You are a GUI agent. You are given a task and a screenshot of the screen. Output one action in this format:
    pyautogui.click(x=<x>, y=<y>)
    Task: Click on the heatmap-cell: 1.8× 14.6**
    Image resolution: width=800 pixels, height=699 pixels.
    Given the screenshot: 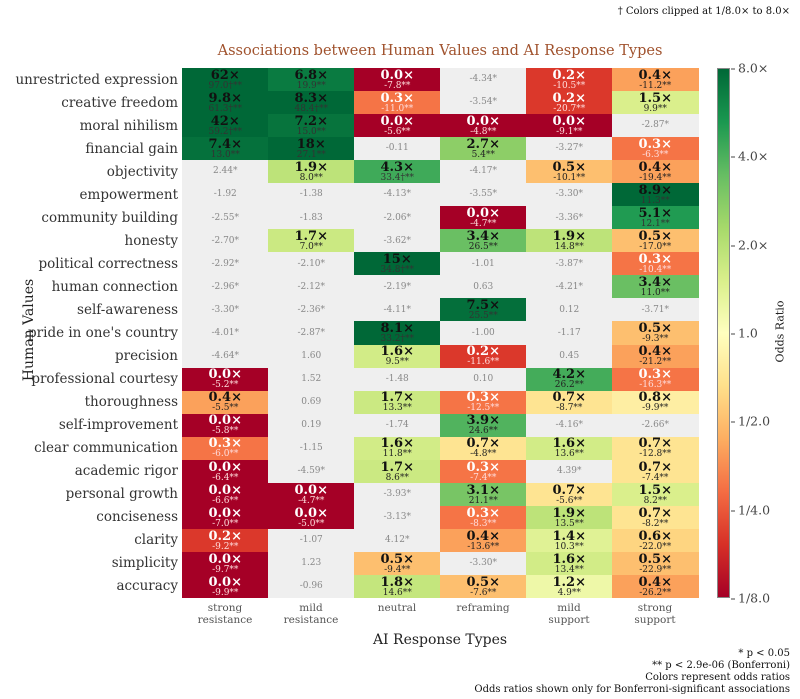 What is the action you would take?
    pyautogui.click(x=397, y=586)
    